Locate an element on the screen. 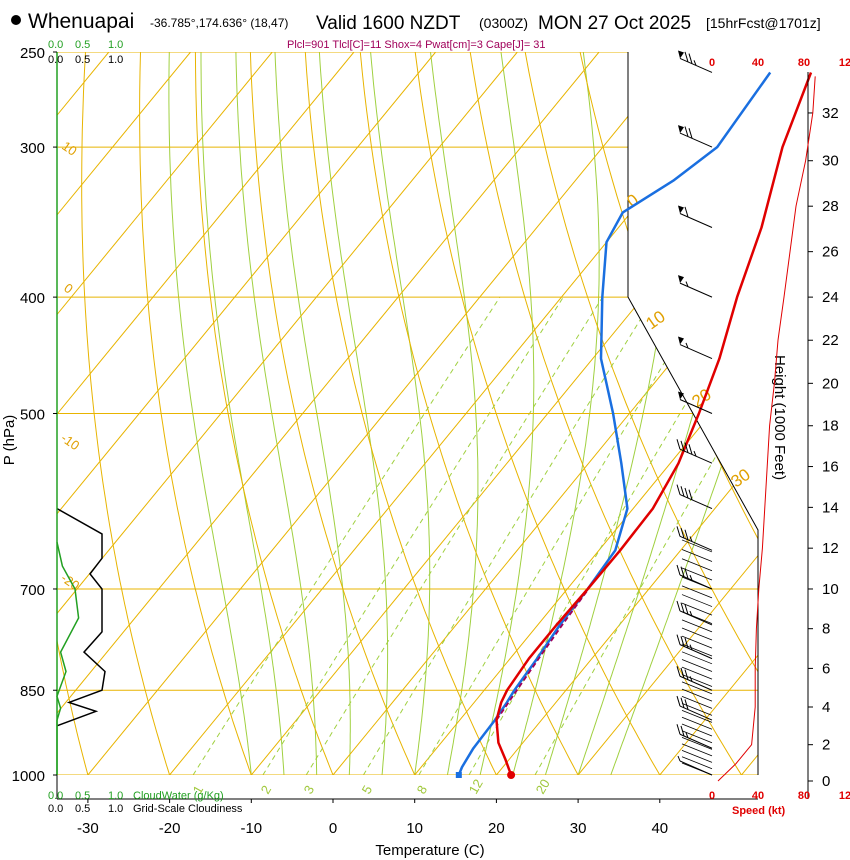 The width and height of the screenshot is (850, 860). mixing-ratio-label: 2 is located at coordinates (266, 790).